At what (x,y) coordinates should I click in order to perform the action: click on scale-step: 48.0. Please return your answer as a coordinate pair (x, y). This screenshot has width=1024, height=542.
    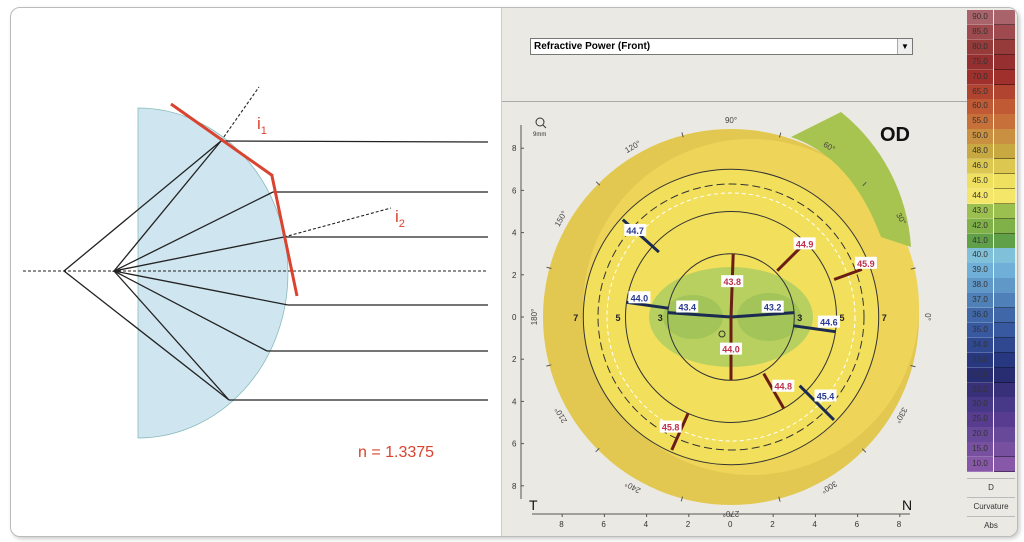
    Looking at the image, I should click on (980, 152).